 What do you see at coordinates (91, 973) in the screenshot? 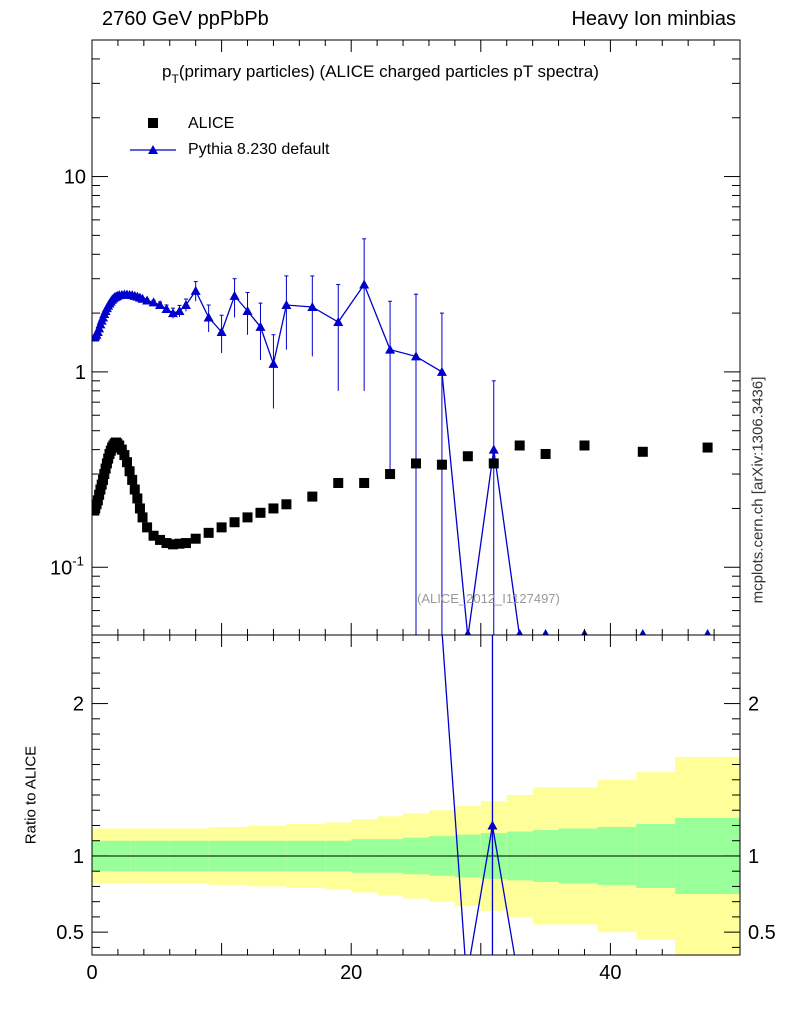
I see `x-tick-label: 0` at bounding box center [91, 973].